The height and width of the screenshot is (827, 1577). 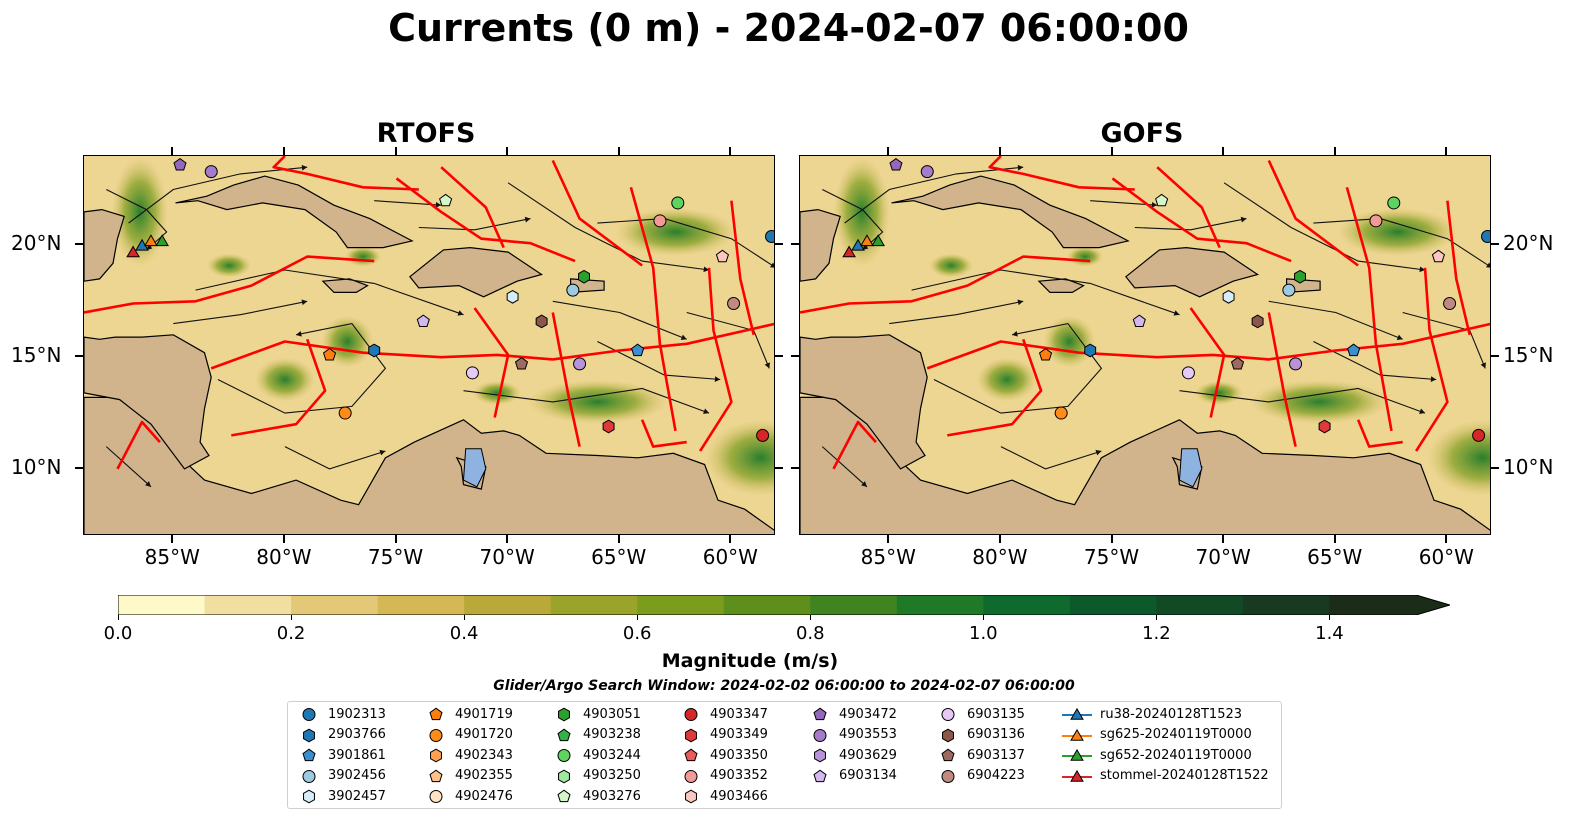 I want to click on colorbar-tick-label: 1.0, so click(x=983, y=633).